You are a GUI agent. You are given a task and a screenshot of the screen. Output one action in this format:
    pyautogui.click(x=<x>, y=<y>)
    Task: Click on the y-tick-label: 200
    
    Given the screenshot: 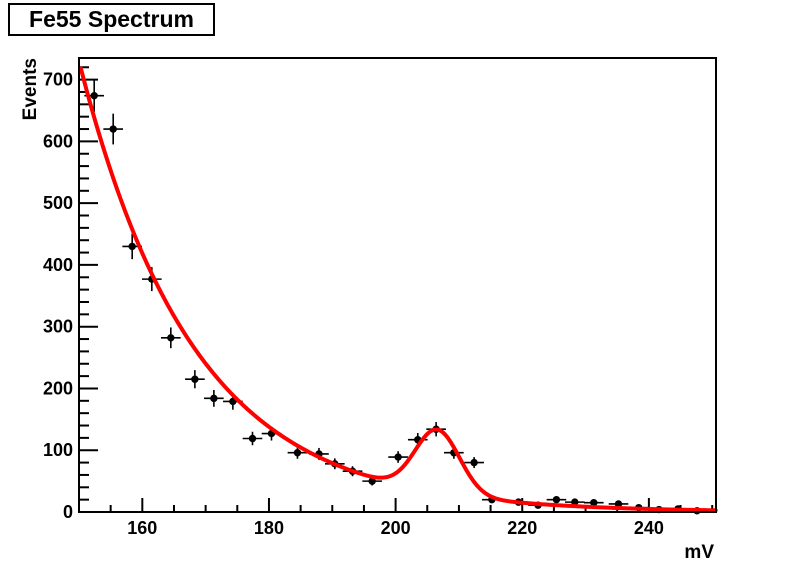 What is the action you would take?
    pyautogui.click(x=58, y=388)
    